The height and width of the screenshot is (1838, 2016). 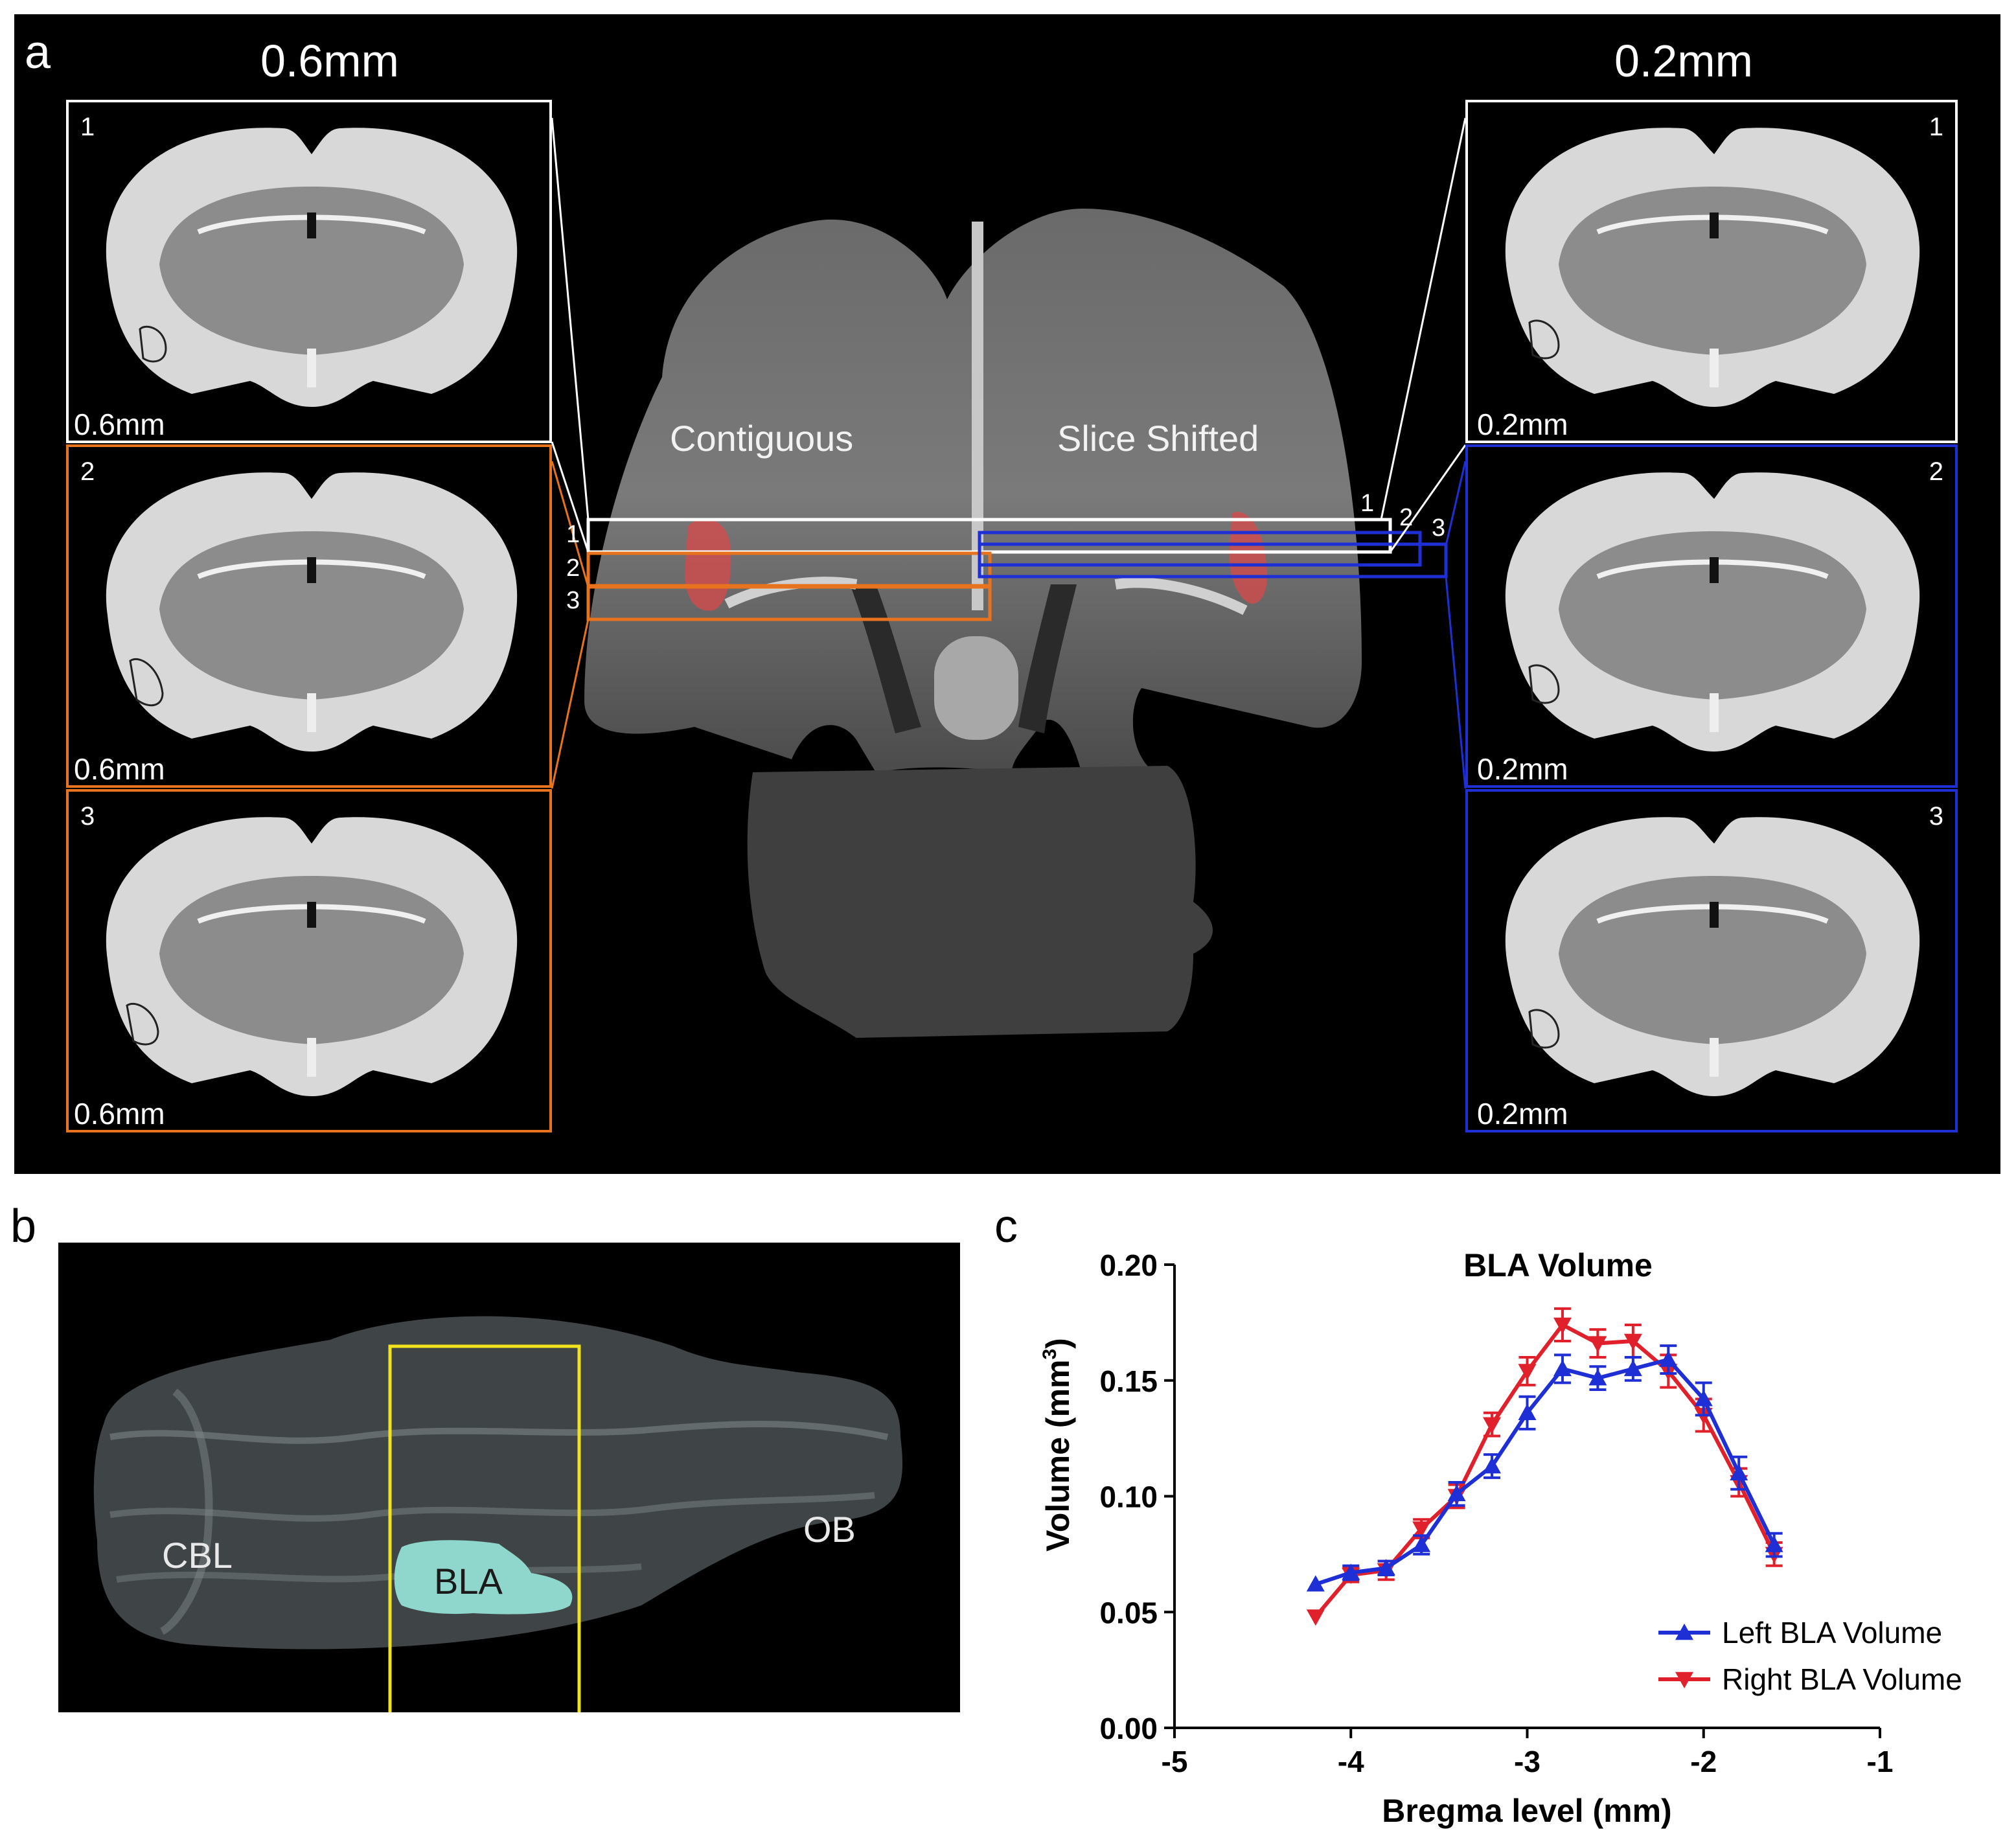 I want to click on y-tick-label: 0.15, so click(x=1128, y=1381).